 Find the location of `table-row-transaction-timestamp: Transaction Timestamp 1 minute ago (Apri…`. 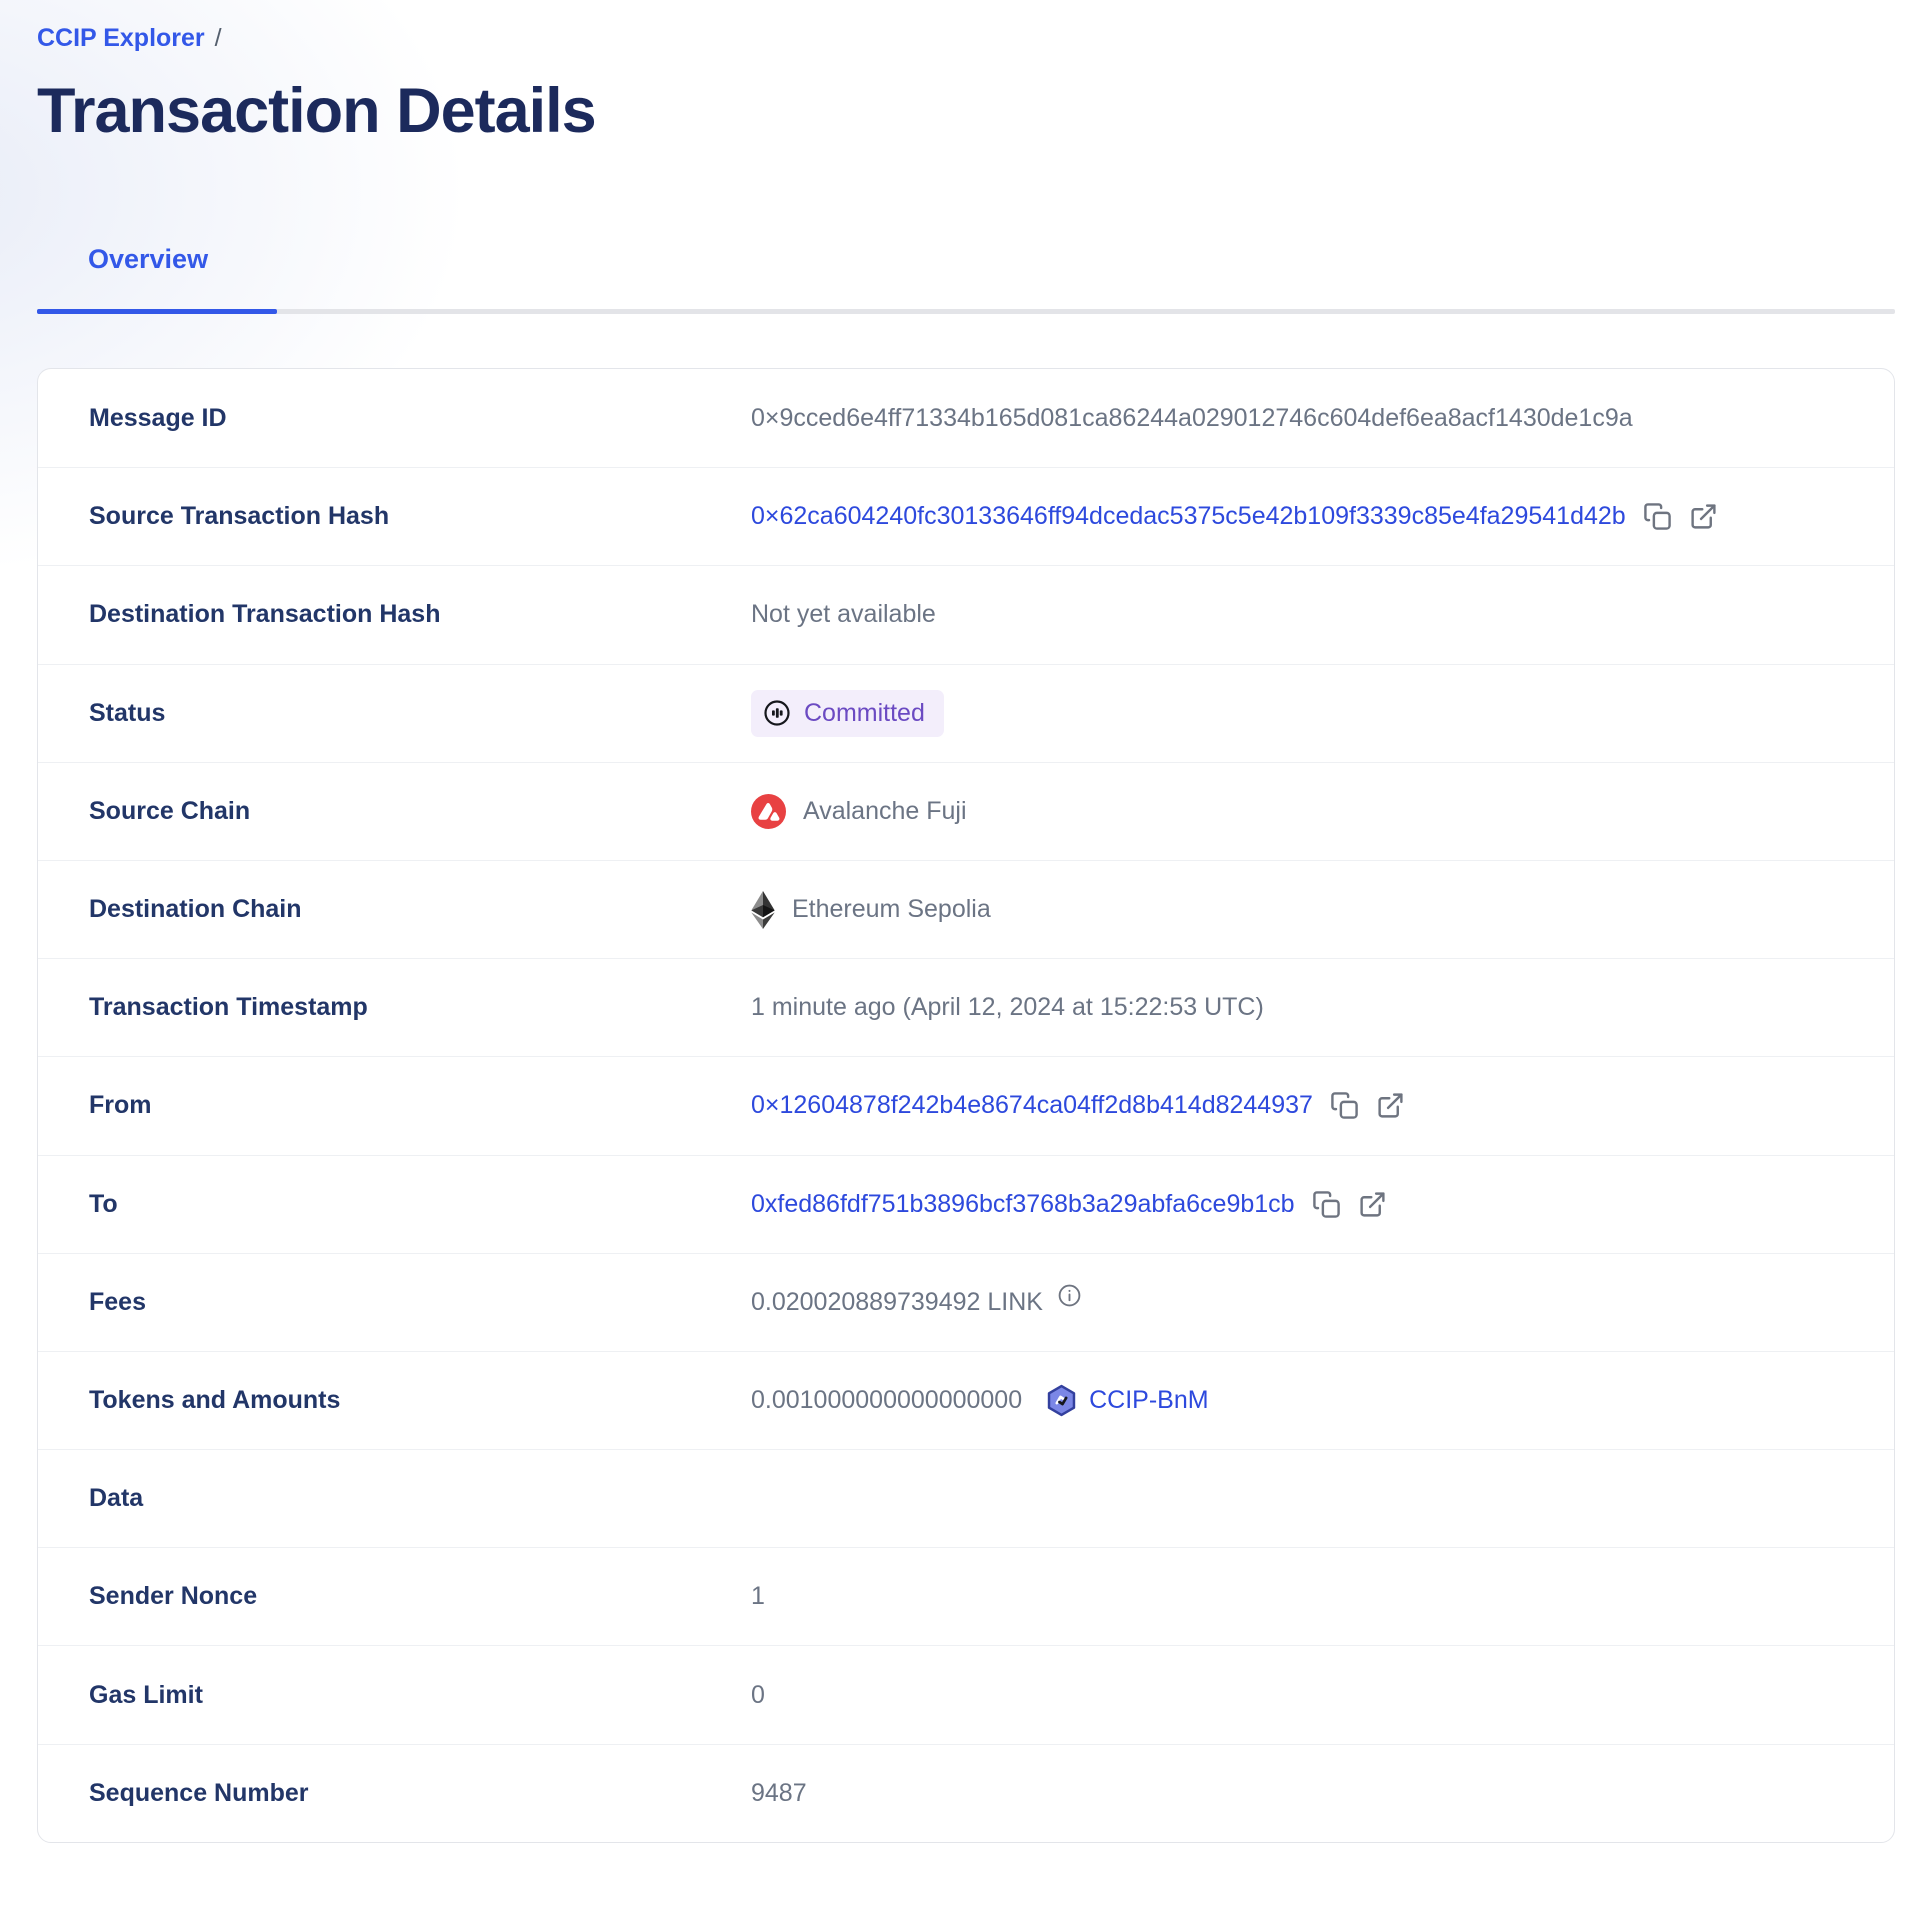

table-row-transaction-timestamp: Transaction Timestamp 1 minute ago (Apri… is located at coordinates (966, 1007).